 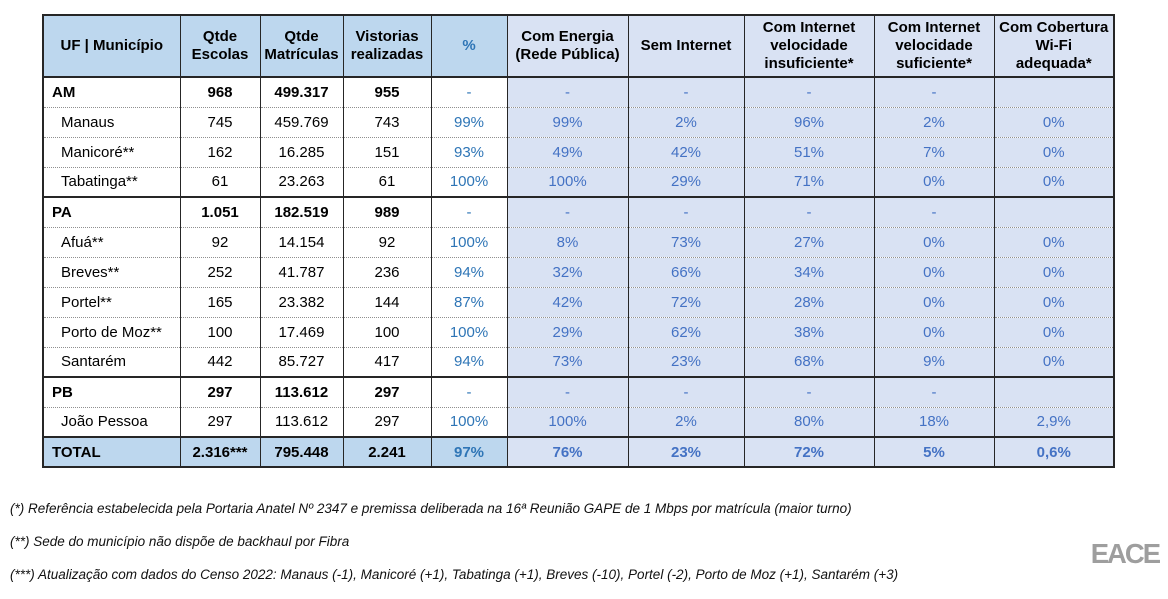 I want to click on value-cell: 8%, so click(x=568, y=241).